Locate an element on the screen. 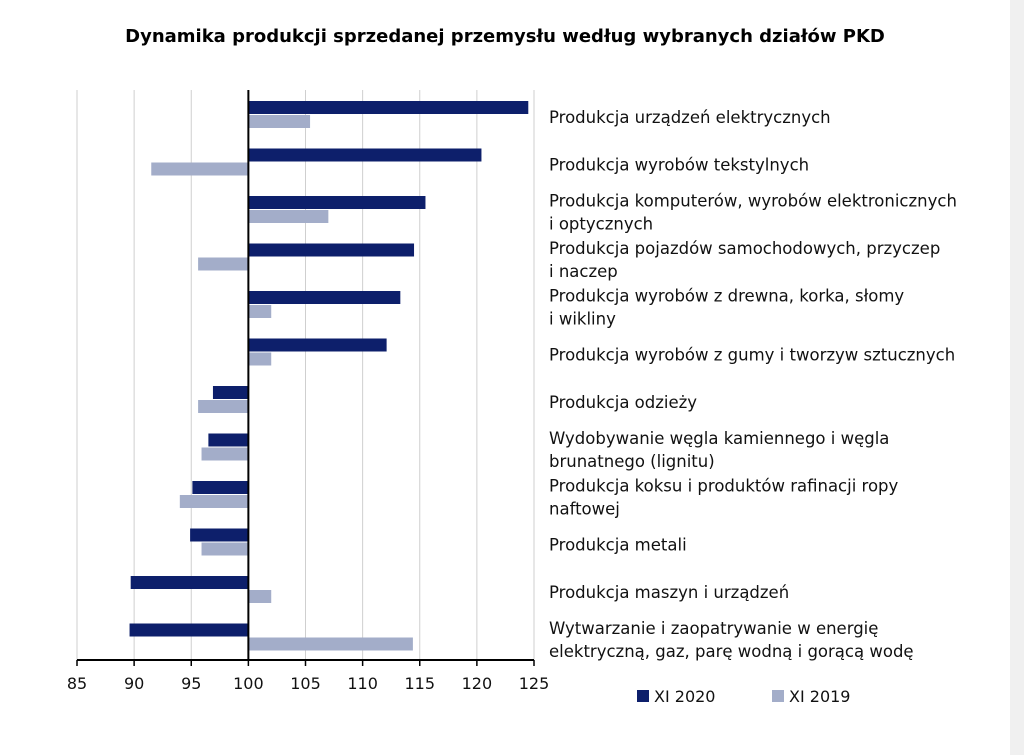  category-label: Produkcja maszyn i urządzeń is located at coordinates (669, 592).